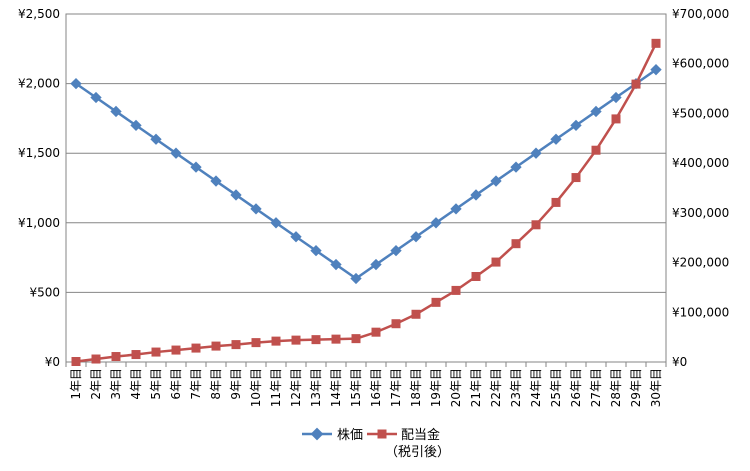 Image resolution: width=750 pixels, height=471 pixels. What do you see at coordinates (316, 387) in the screenshot?
I see `x-axis-tick-label: 13年目` at bounding box center [316, 387].